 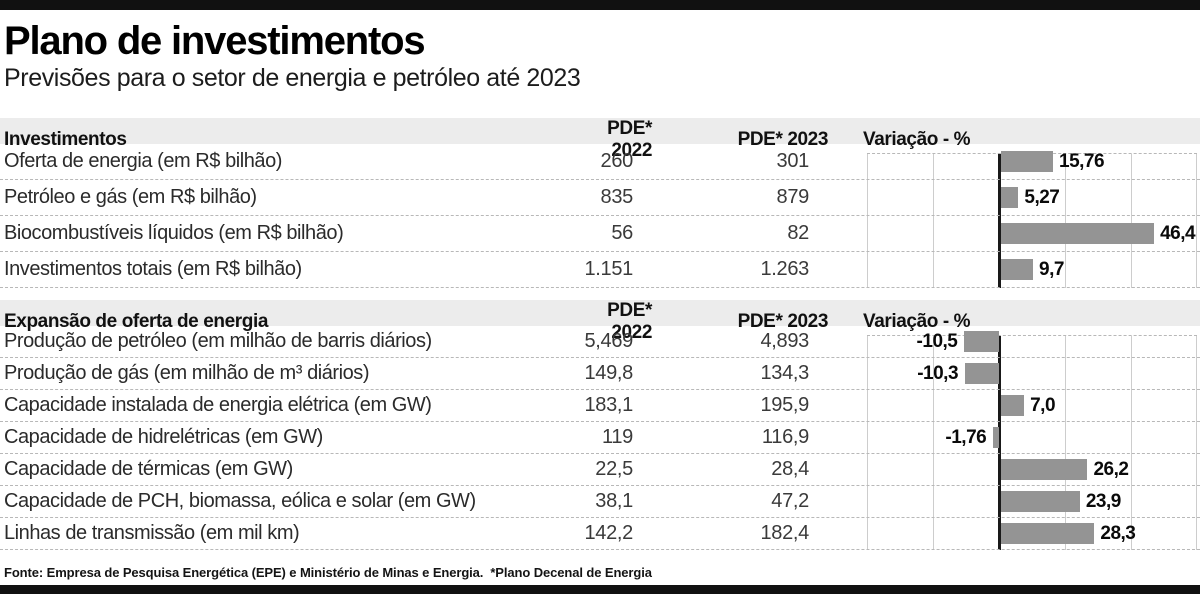 I want to click on variation-value-label: 28,3, so click(x=1118, y=533).